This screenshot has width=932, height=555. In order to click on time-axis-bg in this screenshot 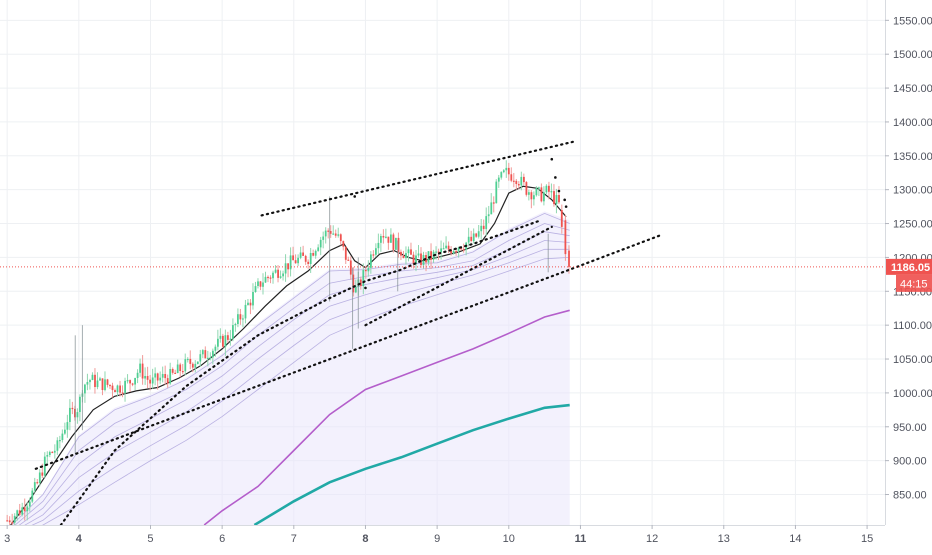, I will do `click(466, 537)`.